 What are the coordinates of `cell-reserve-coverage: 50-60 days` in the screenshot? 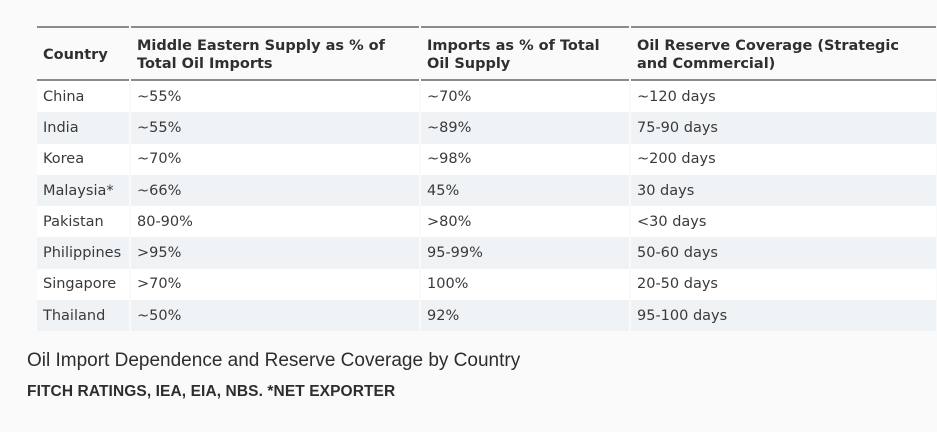 It's located at (783, 253).